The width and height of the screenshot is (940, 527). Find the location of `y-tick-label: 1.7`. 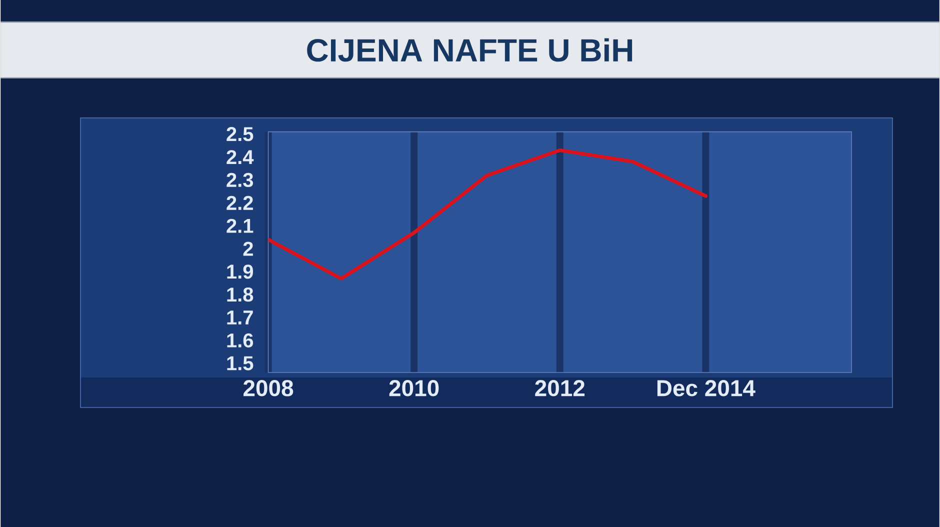

y-tick-label: 1.7 is located at coordinates (240, 317).